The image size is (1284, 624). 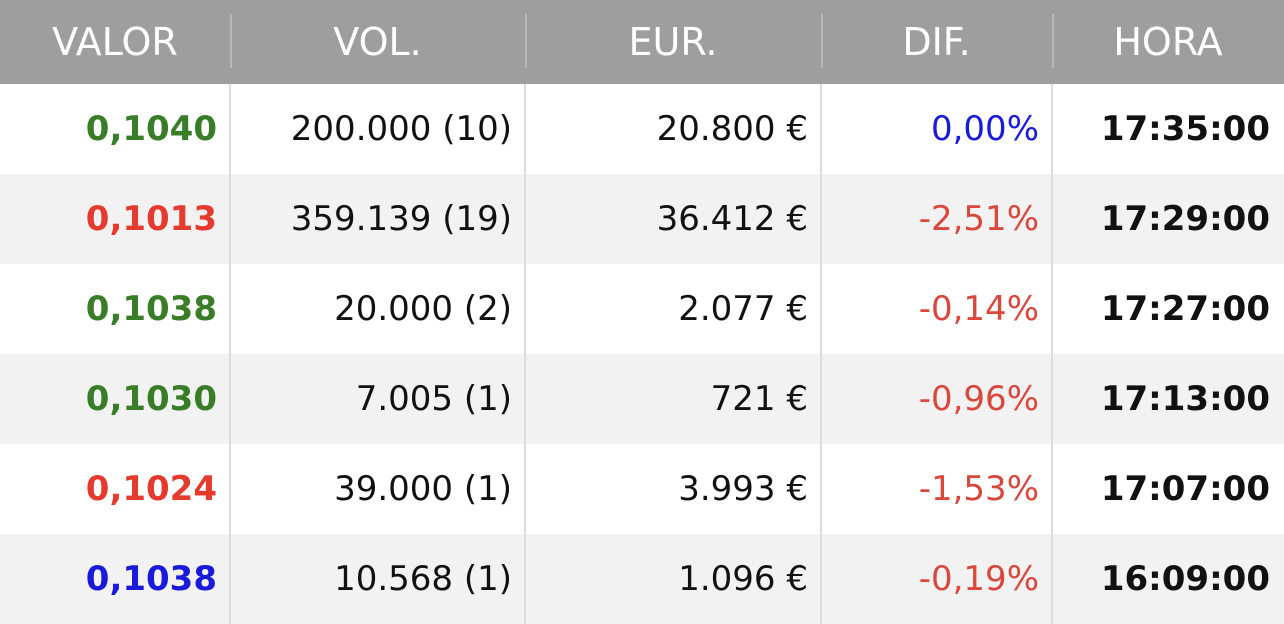 What do you see at coordinates (1168, 42) in the screenshot?
I see `header-hora: HORA` at bounding box center [1168, 42].